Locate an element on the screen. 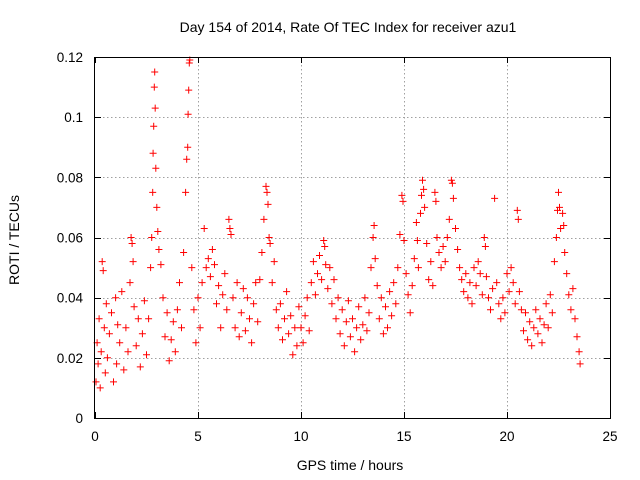 This screenshot has height=480, width=640. x-axis-label: GPS time / hours is located at coordinates (350, 465).